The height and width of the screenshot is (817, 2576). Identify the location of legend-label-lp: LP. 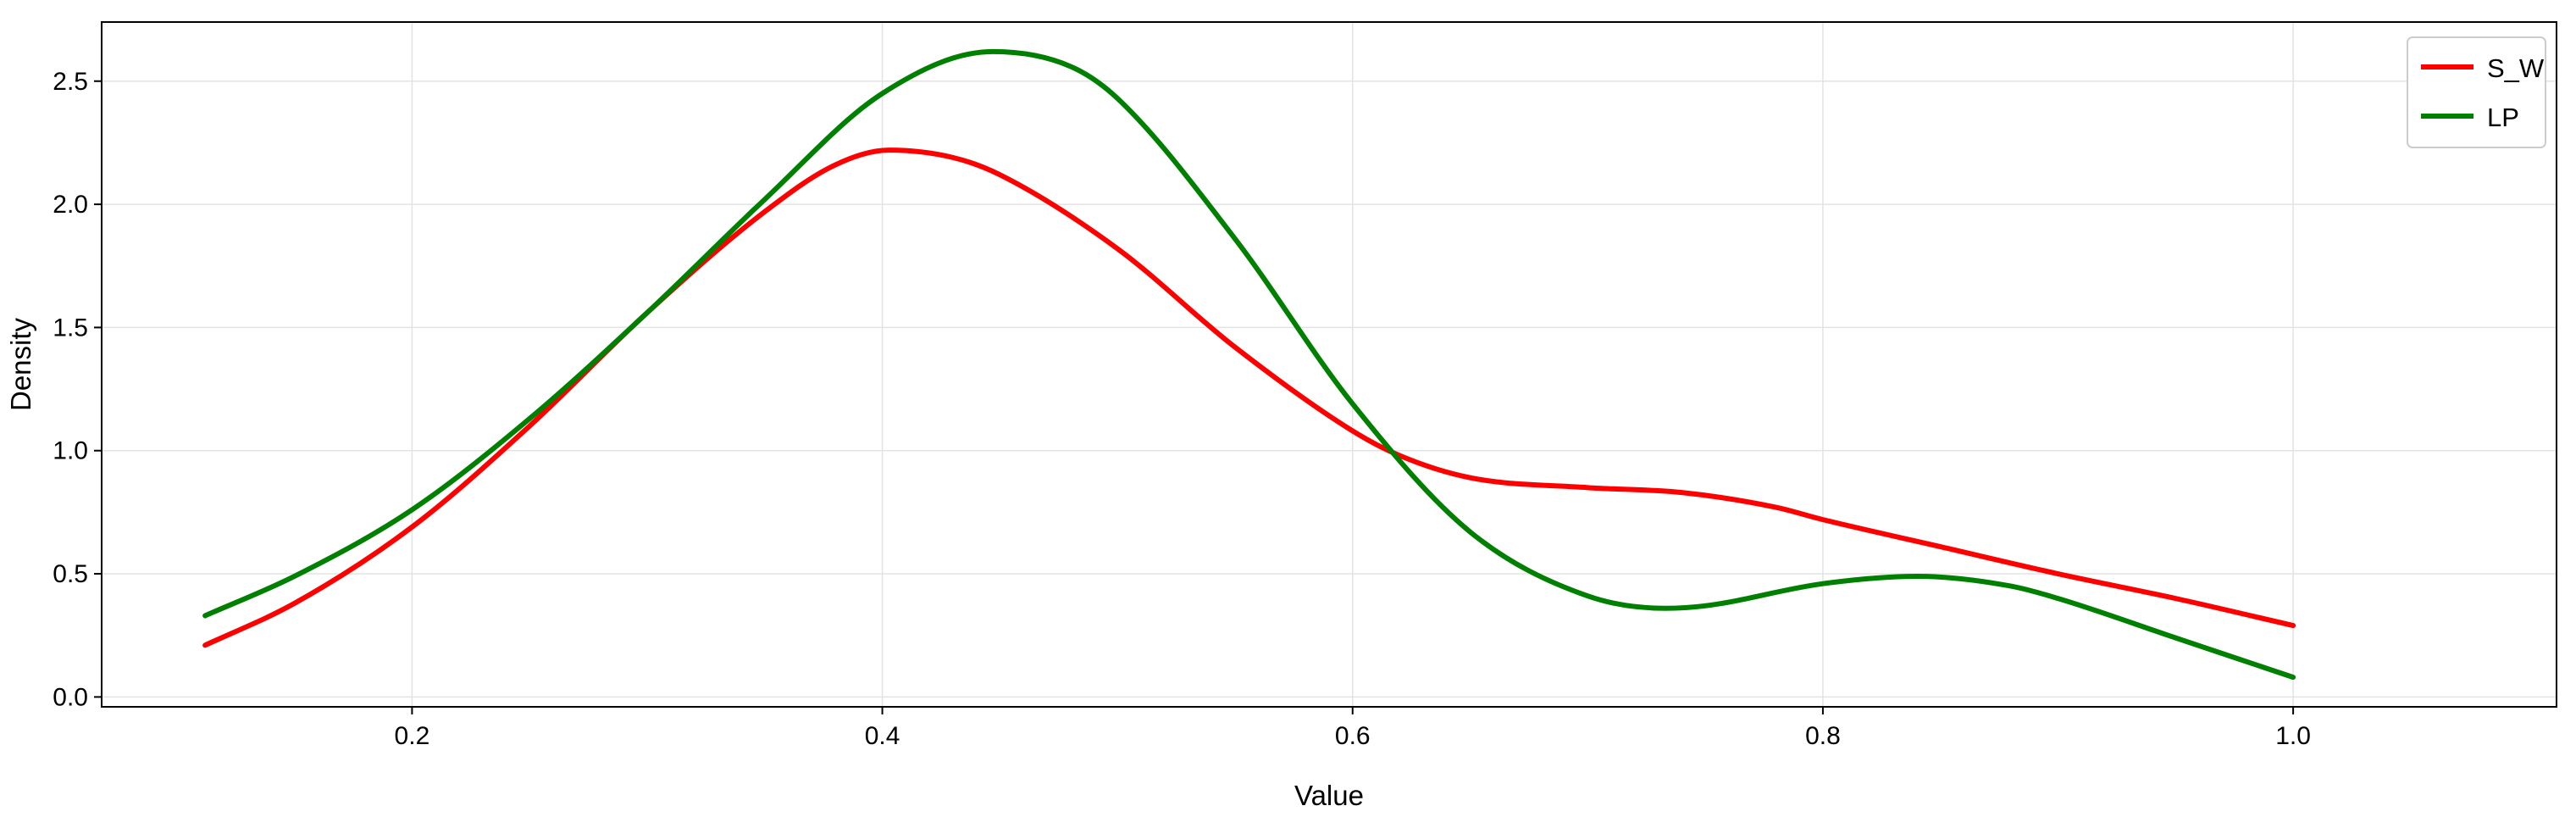
(2503, 117).